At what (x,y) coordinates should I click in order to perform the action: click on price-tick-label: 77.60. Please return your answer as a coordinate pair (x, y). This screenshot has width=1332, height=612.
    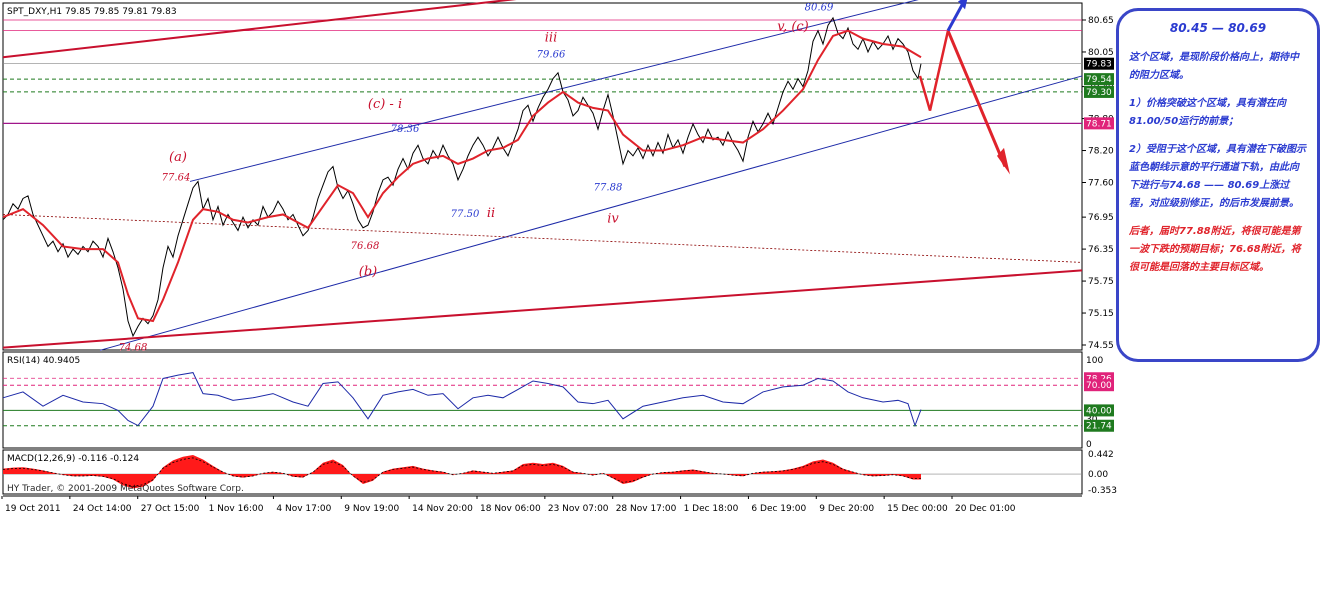
    Looking at the image, I should click on (1101, 184).